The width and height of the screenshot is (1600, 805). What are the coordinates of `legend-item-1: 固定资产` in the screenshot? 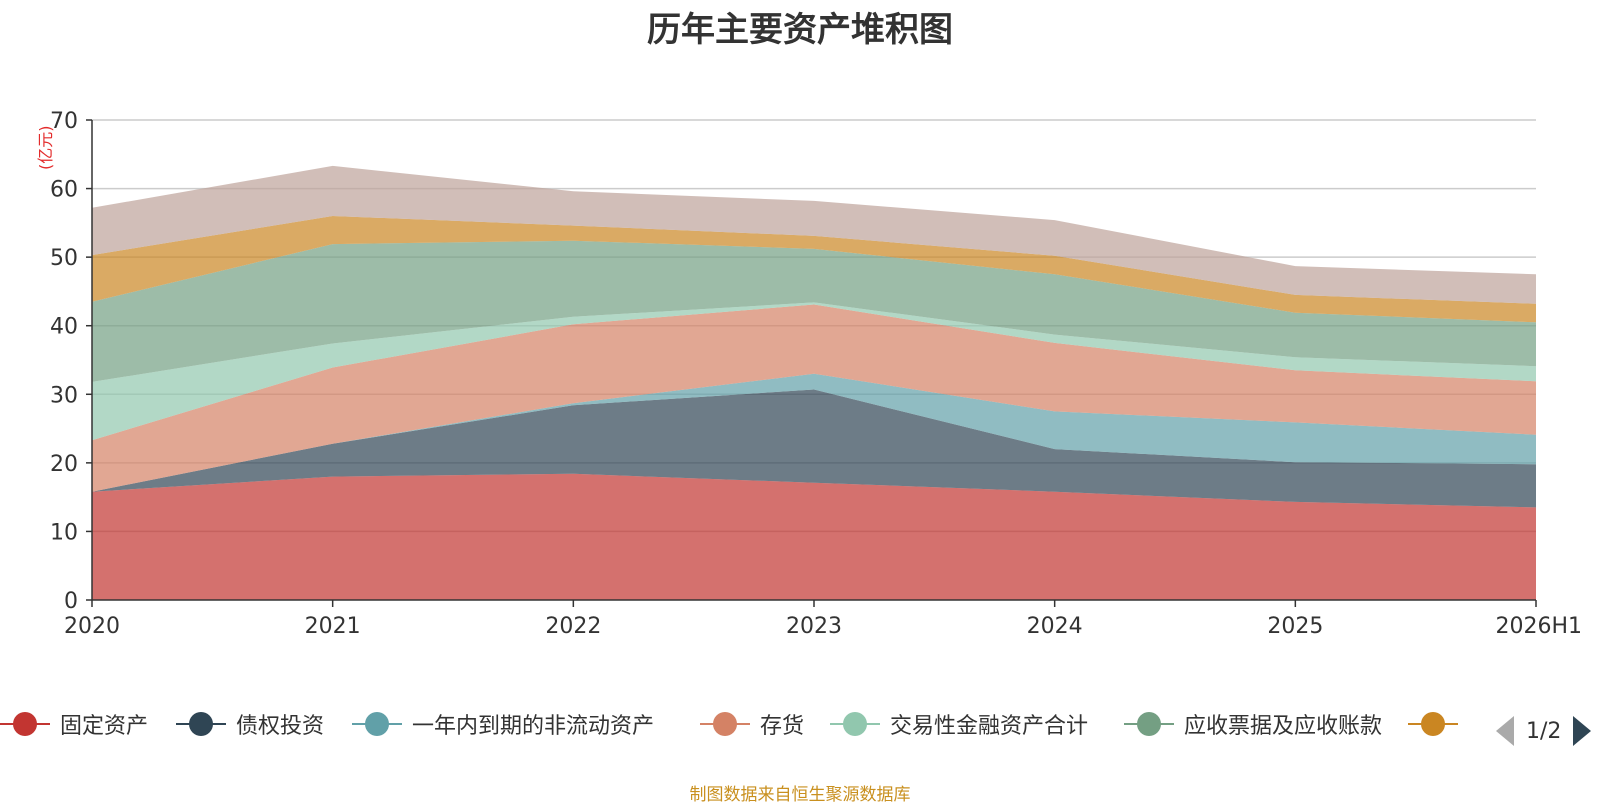 It's located at (74, 724).